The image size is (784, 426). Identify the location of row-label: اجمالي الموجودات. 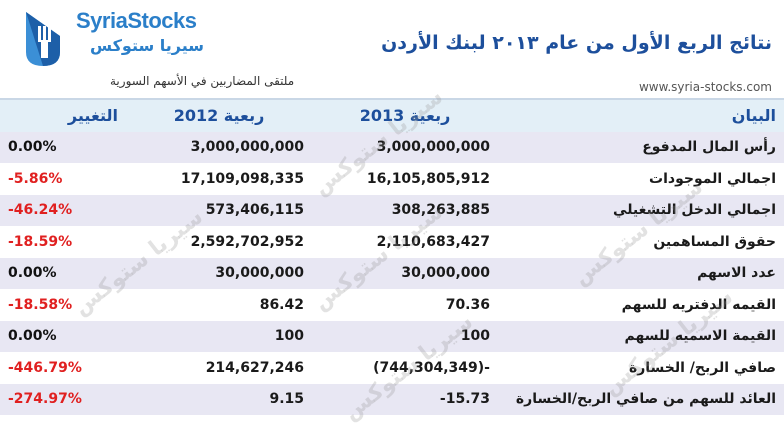
(641, 179).